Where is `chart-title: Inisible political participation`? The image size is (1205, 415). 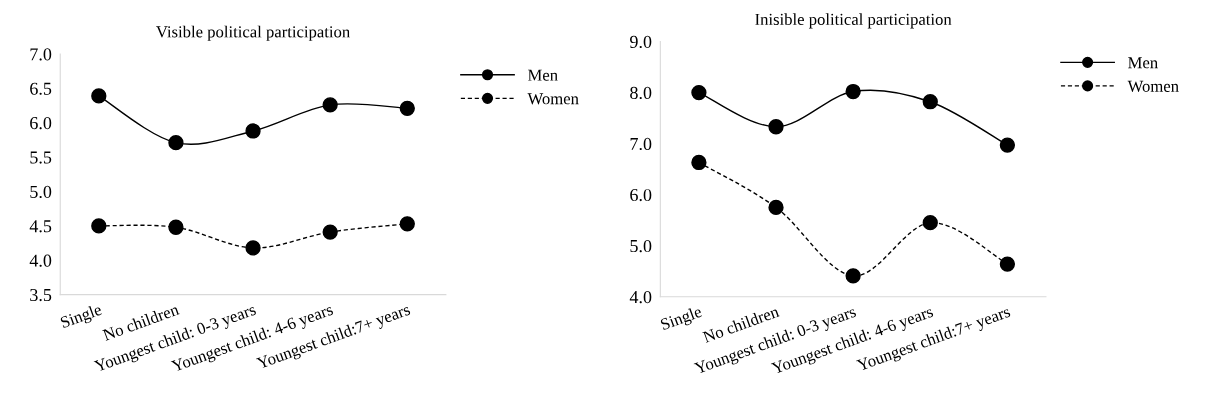
chart-title: Inisible political participation is located at coordinates (853, 21).